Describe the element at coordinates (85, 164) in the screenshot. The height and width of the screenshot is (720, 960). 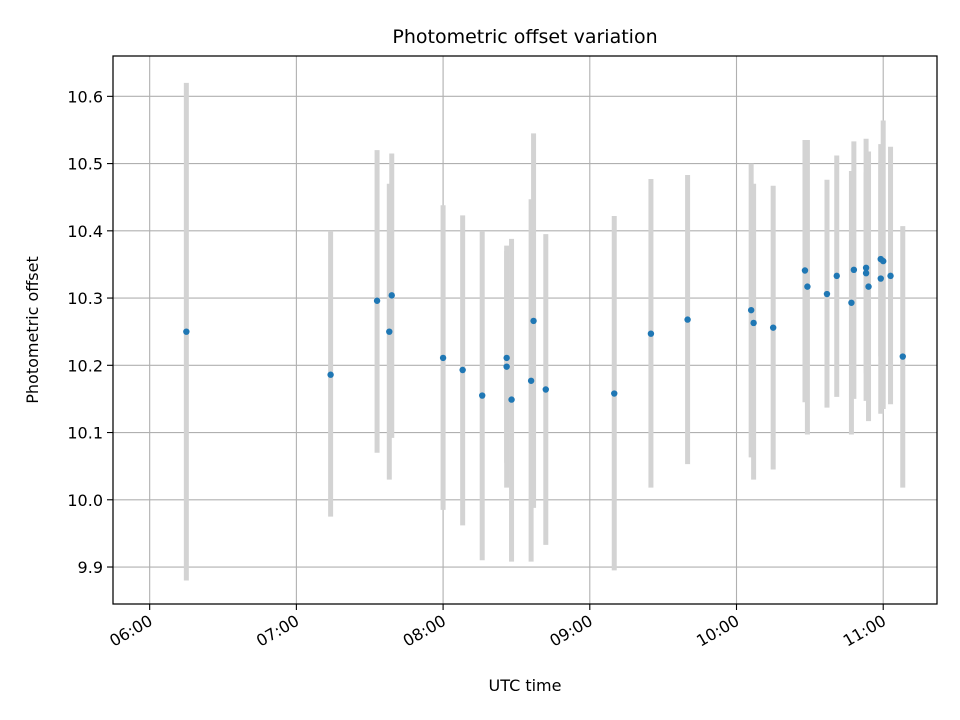
I see `y-tick-label: 10.5` at that location.